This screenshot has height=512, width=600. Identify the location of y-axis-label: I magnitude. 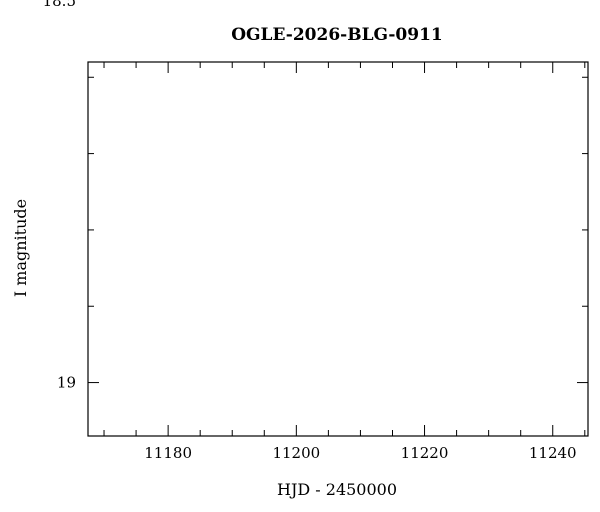
(20, 248).